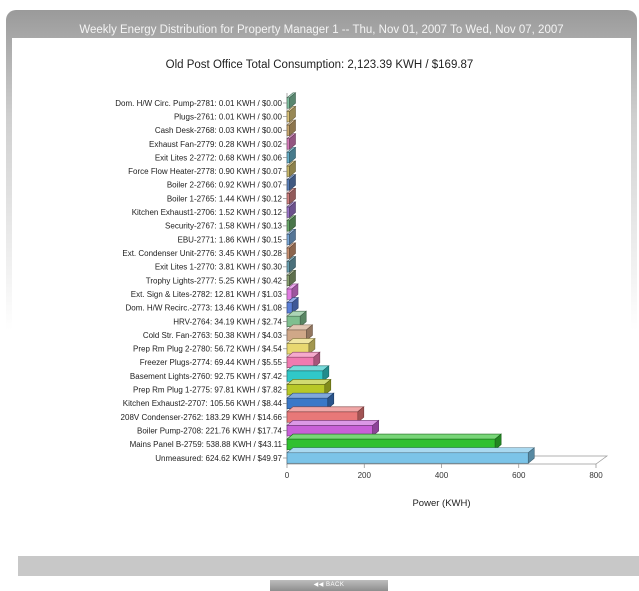  I want to click on category-label: Prep Rm Plug 2-2780: 56.72 KWH / $4.54, so click(208, 349).